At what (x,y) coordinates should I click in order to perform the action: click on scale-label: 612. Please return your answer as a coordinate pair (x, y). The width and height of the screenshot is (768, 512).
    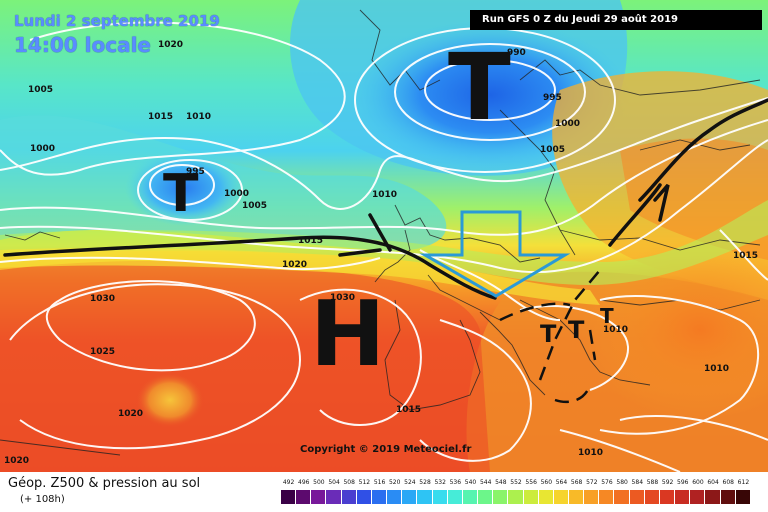
    Looking at the image, I should click on (743, 482).